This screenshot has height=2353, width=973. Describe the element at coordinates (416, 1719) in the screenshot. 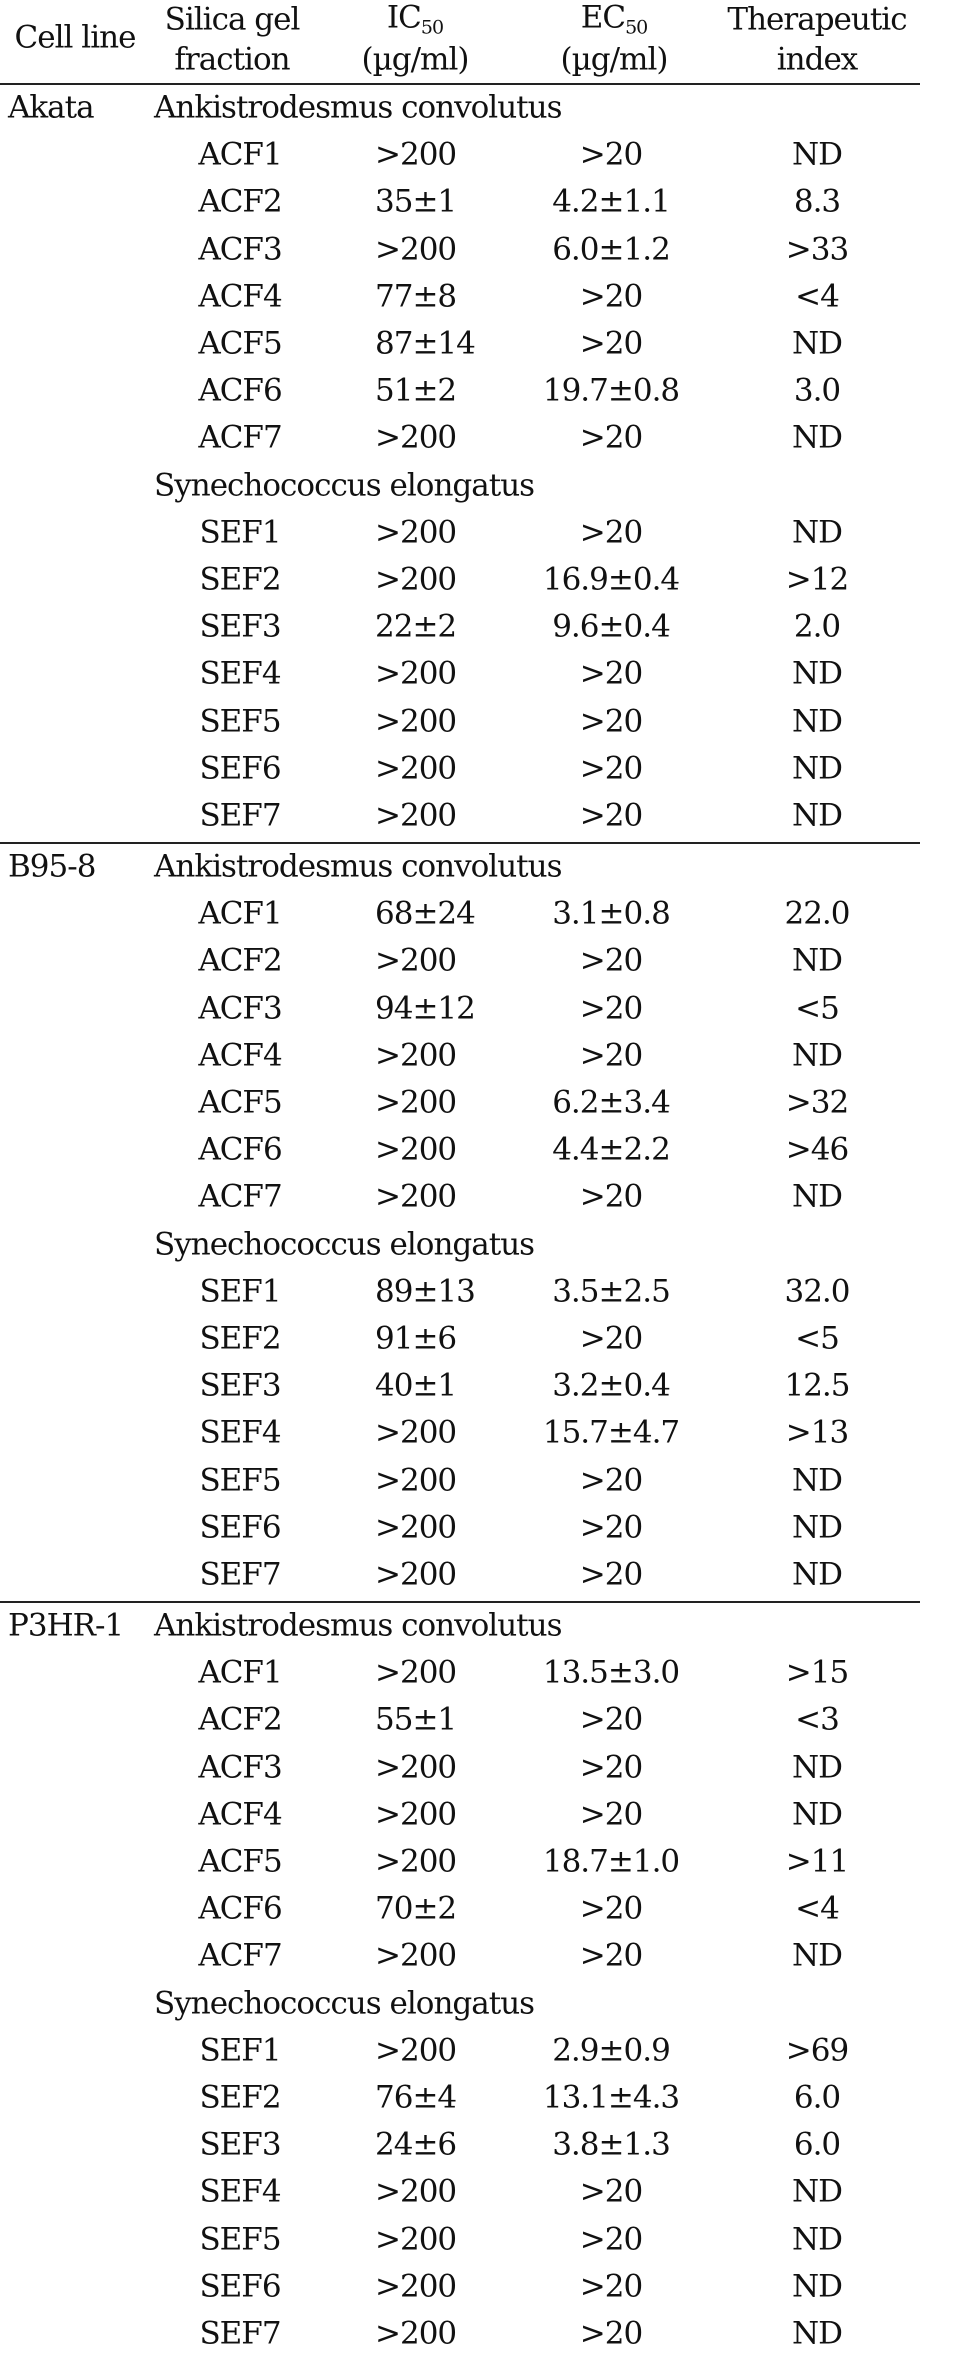

I see `ic50: 55±1` at that location.